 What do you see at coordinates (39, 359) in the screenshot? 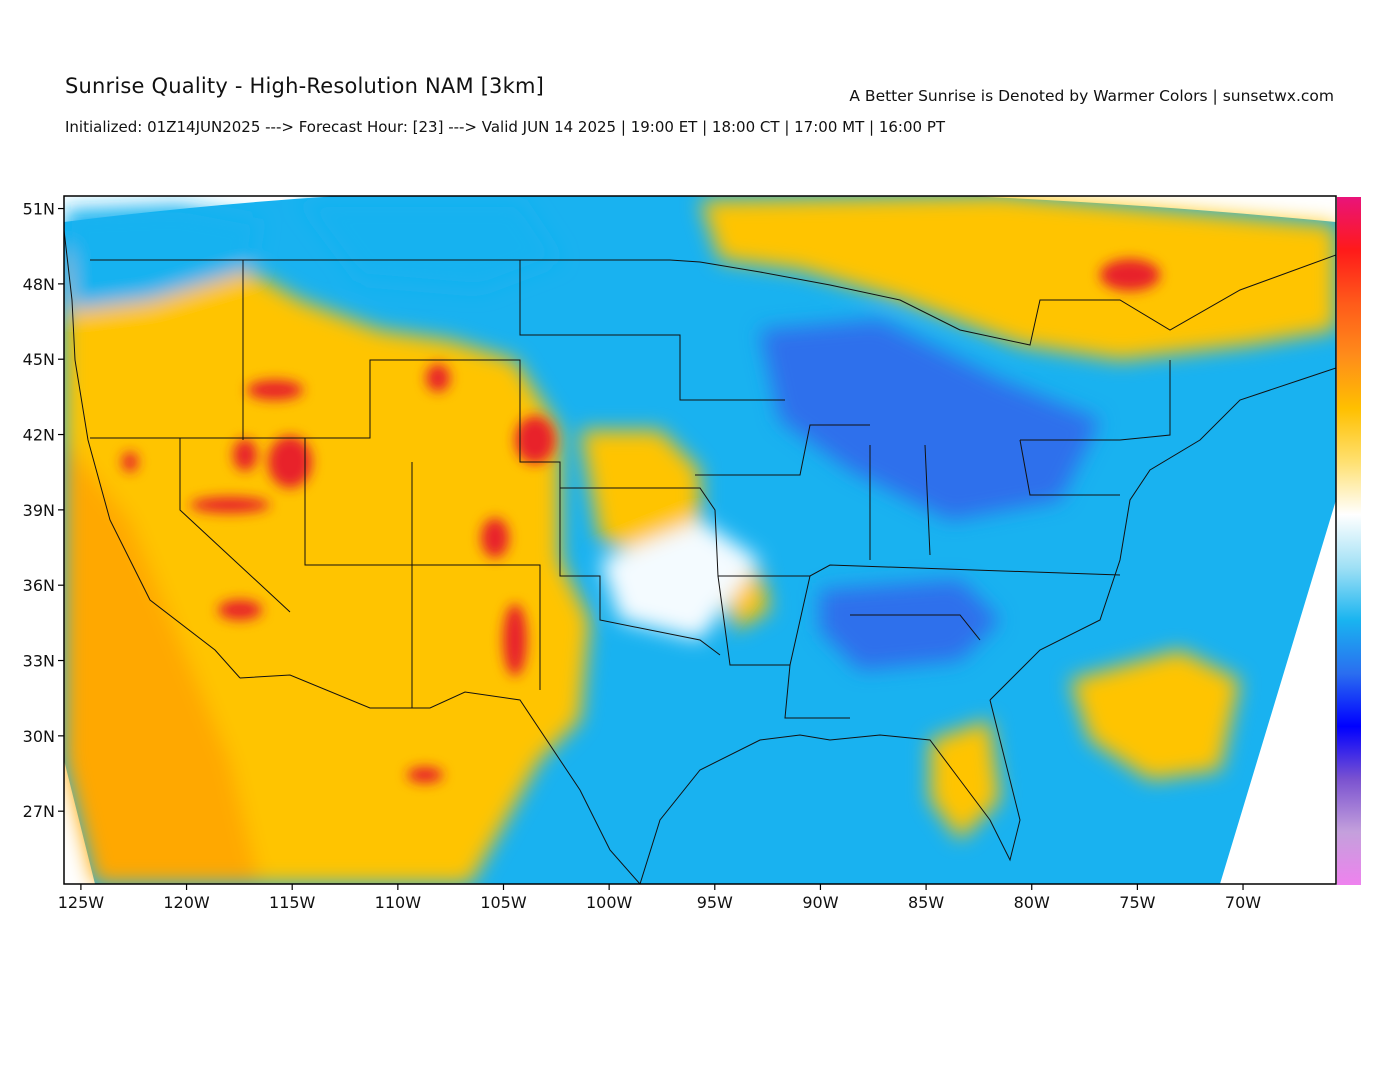
I see `lat-tick-label: 45N` at bounding box center [39, 359].